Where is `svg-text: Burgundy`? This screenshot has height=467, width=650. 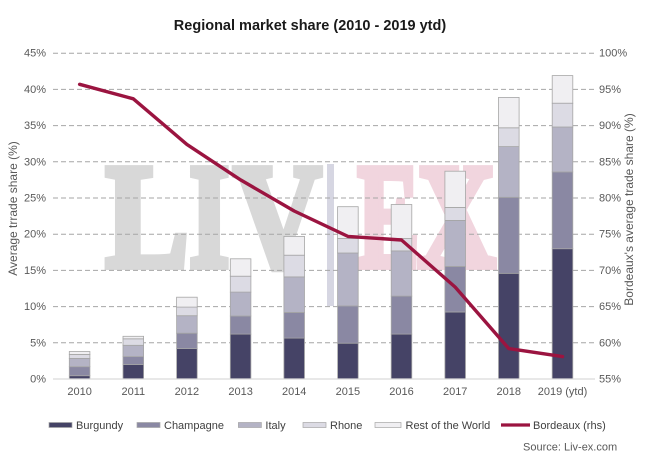 svg-text: Burgundy is located at coordinates (100, 426).